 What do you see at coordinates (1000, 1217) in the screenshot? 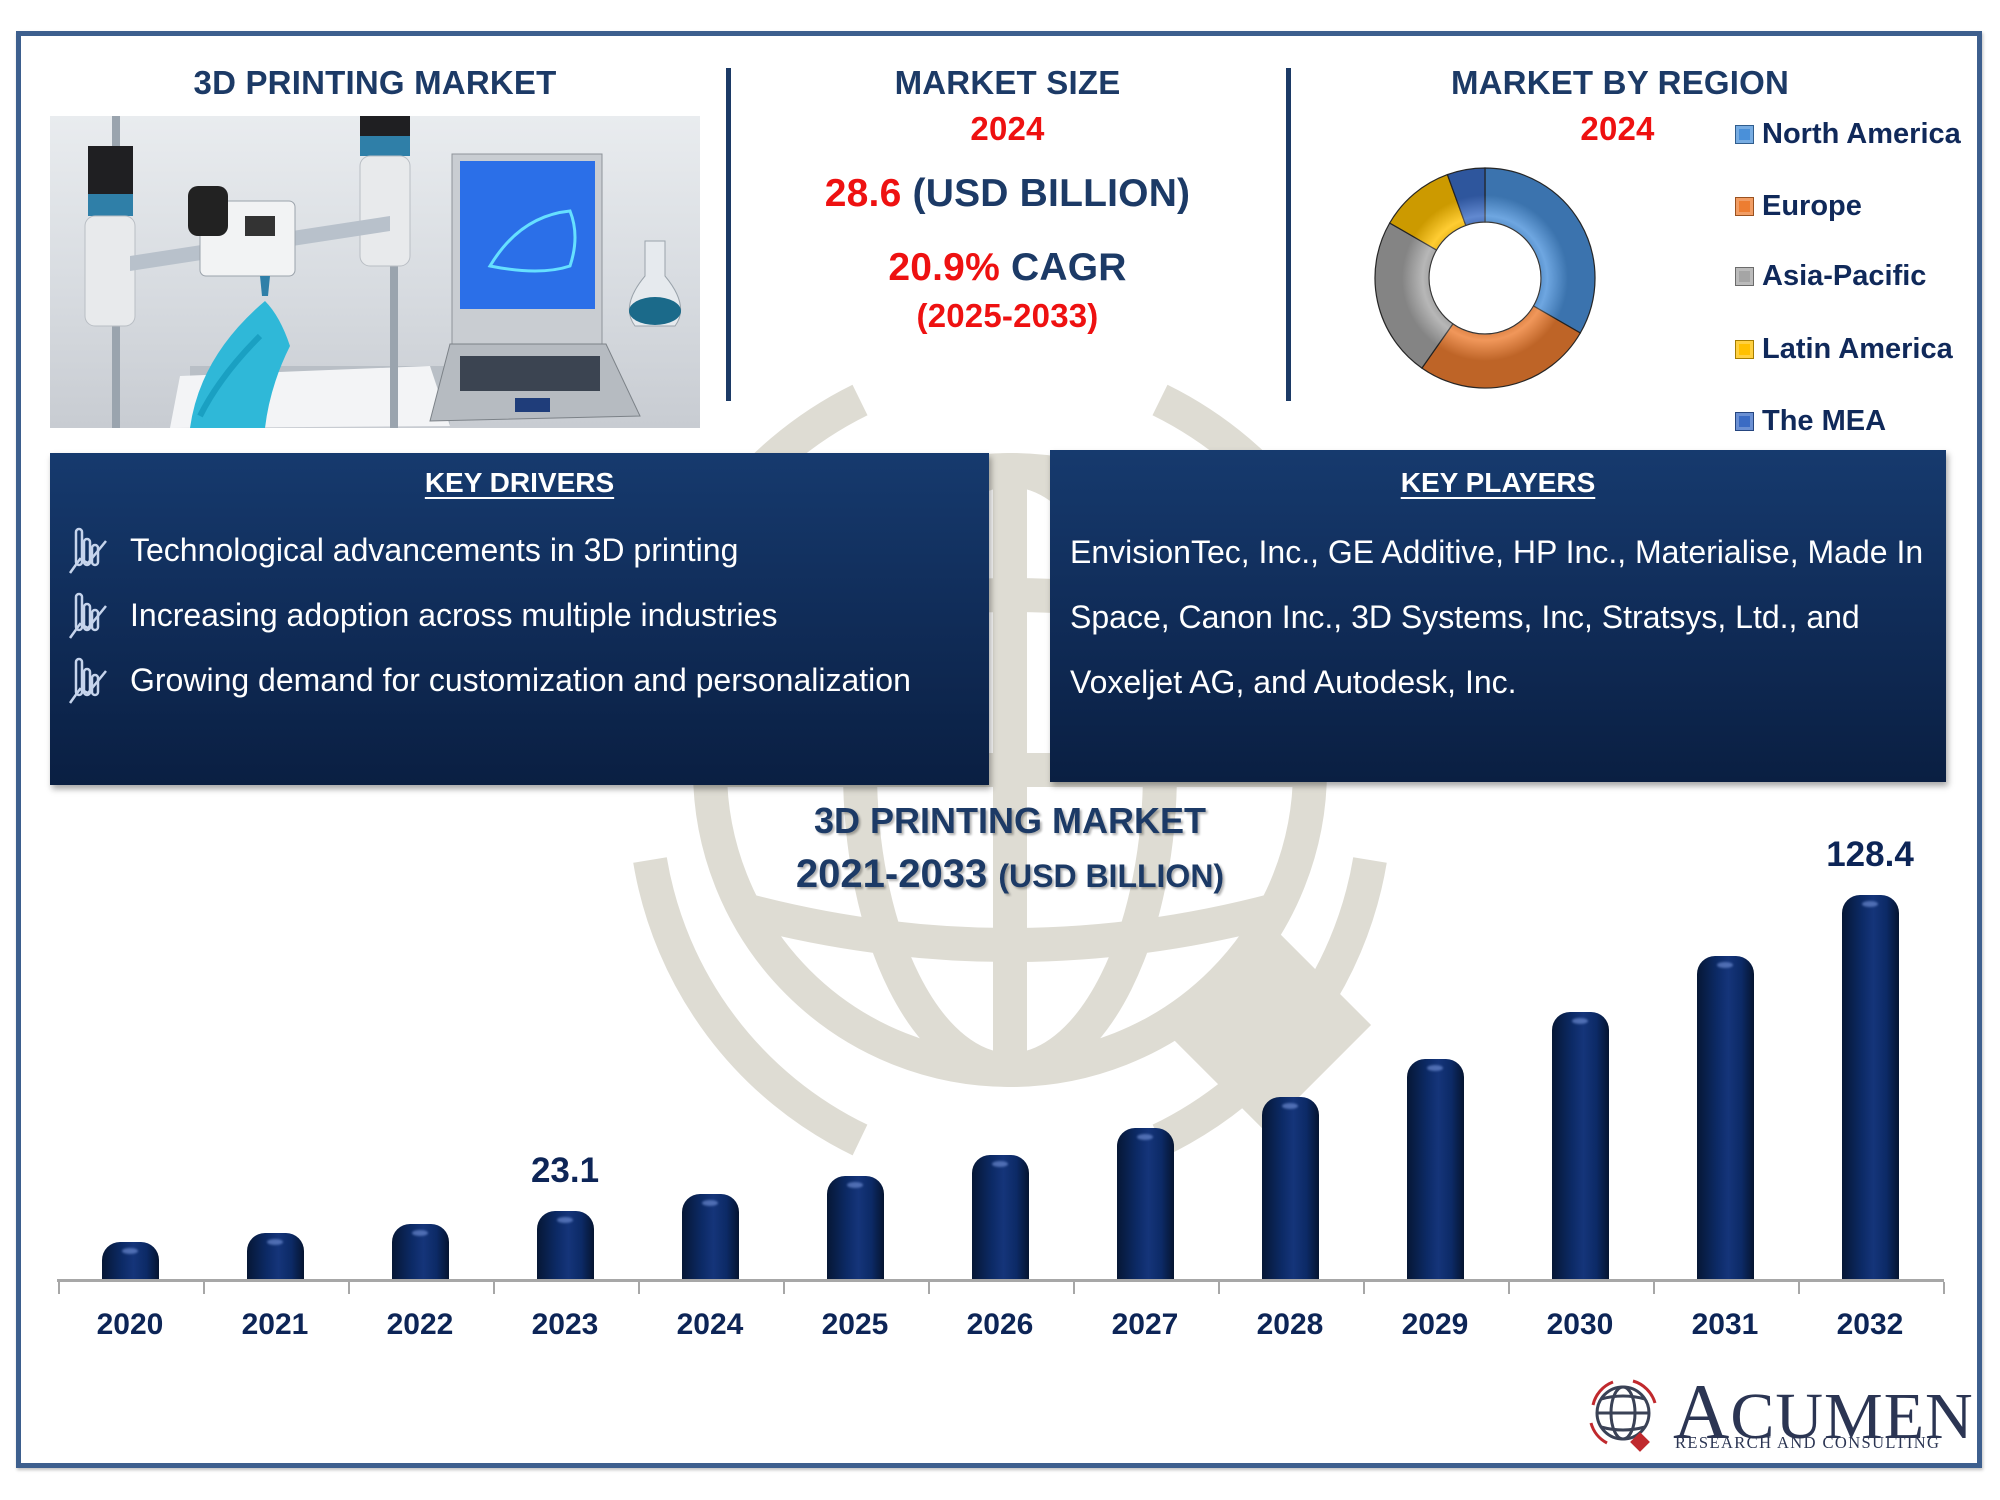
I see `bar-2026` at bounding box center [1000, 1217].